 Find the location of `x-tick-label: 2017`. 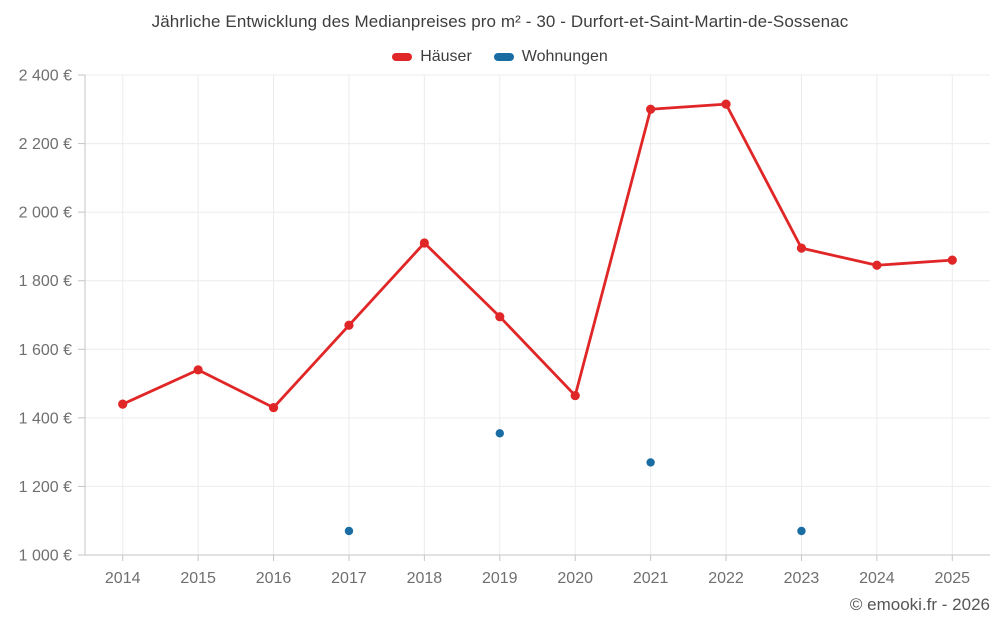

x-tick-label: 2017 is located at coordinates (349, 578).